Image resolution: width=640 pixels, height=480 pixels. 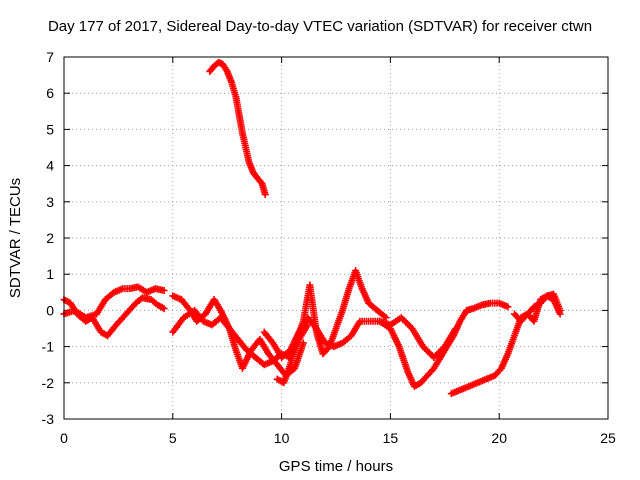 I want to click on y-tick-label: 2, so click(x=50, y=238).